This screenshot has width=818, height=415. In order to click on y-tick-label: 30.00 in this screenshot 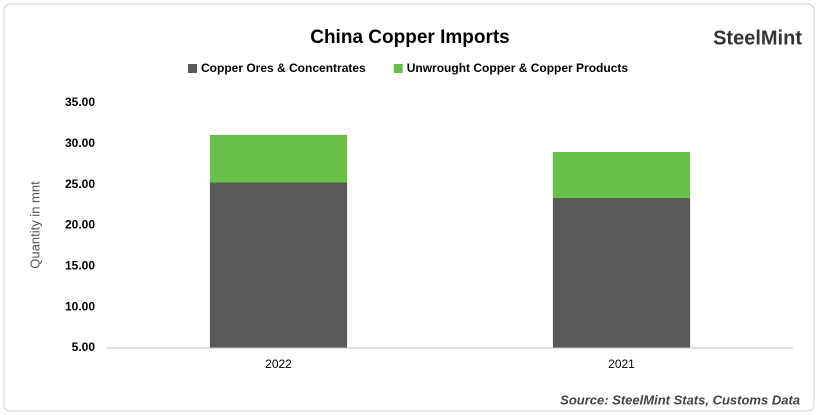, I will do `click(80, 143)`.